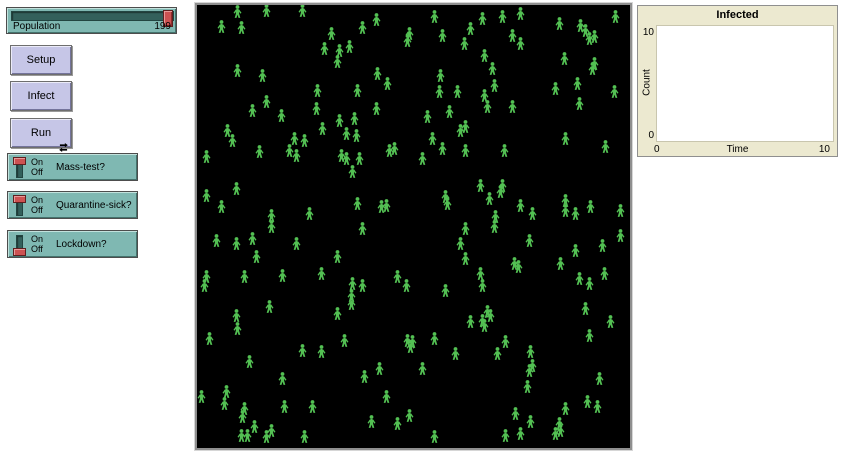 The width and height of the screenshot is (843, 460). Describe the element at coordinates (37, 26) in the screenshot. I see `slider-label: Population` at that location.